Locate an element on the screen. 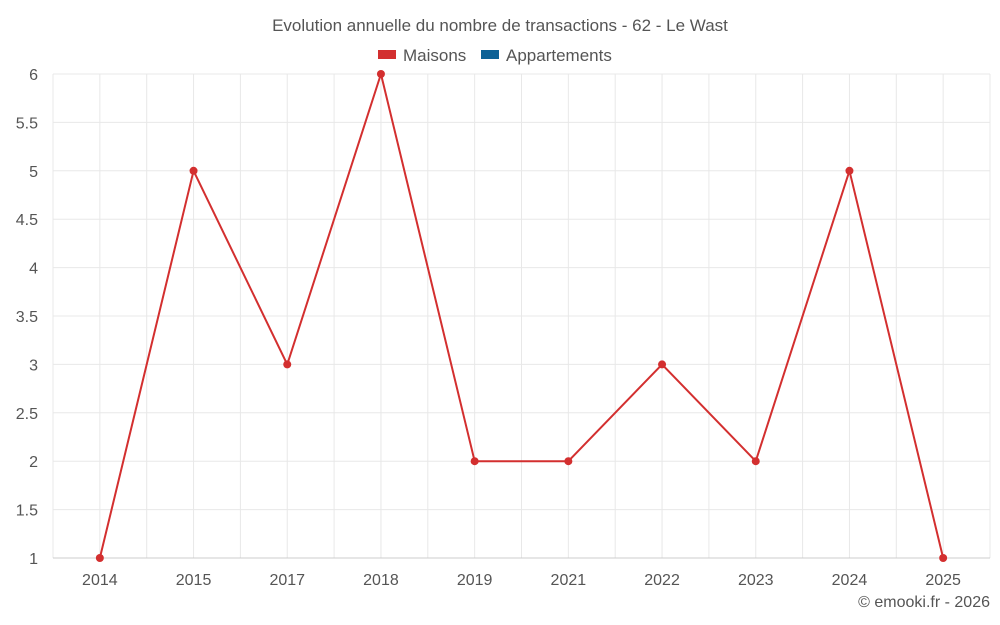 This screenshot has height=625, width=1000. y-axis-ticks: 1 1.5 2 2.5 3 3.5 4 4.5 5 5.5 6 is located at coordinates (27, 317).